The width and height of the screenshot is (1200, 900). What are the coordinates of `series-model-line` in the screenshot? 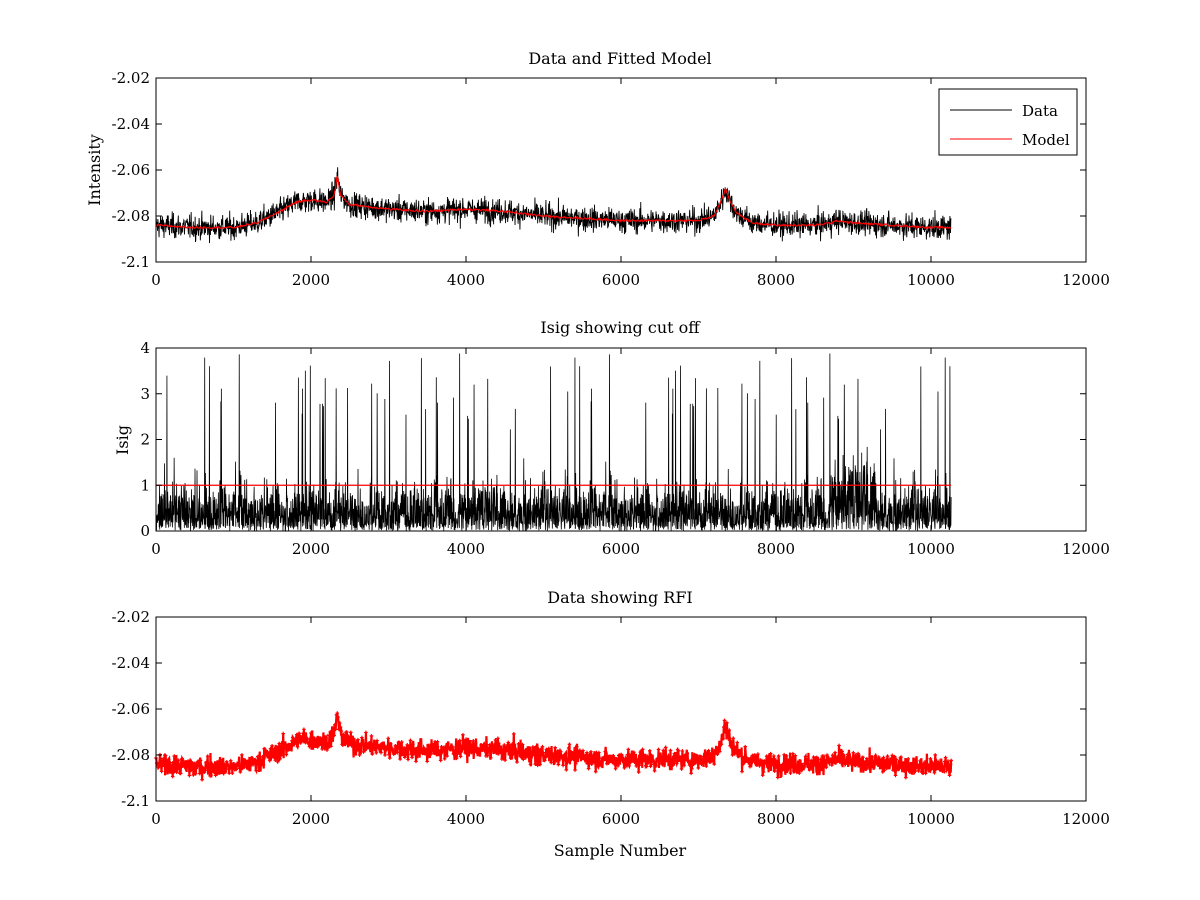 It's located at (553, 202).